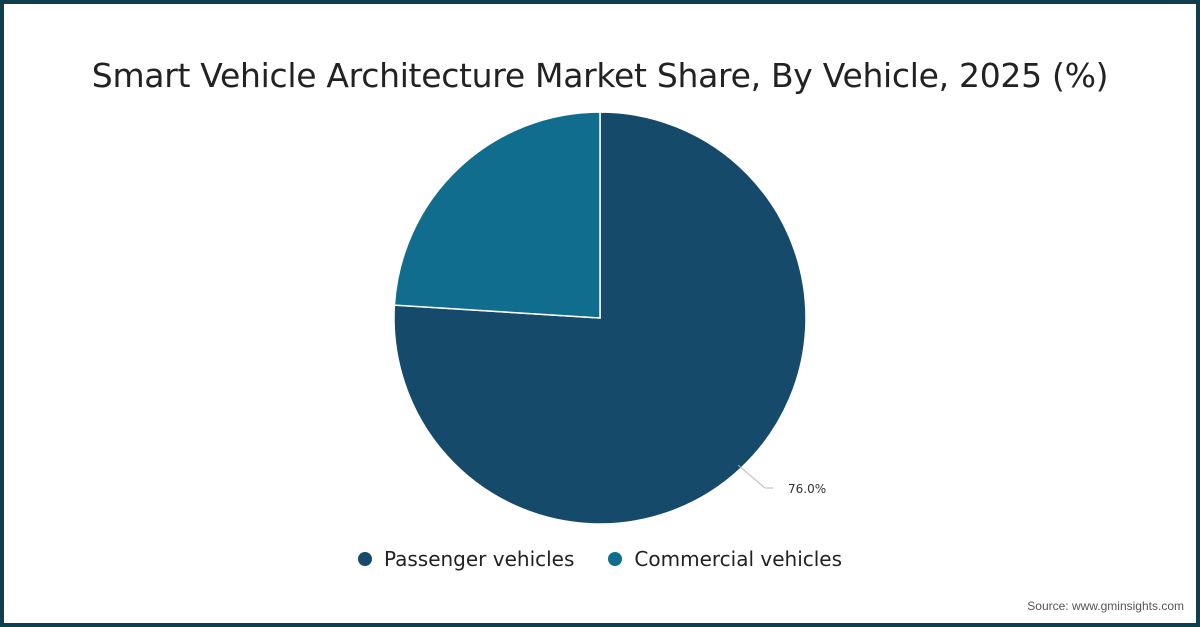 Image resolution: width=1200 pixels, height=627 pixels. I want to click on legend-item-commercial: Commercial vehicles, so click(725, 559).